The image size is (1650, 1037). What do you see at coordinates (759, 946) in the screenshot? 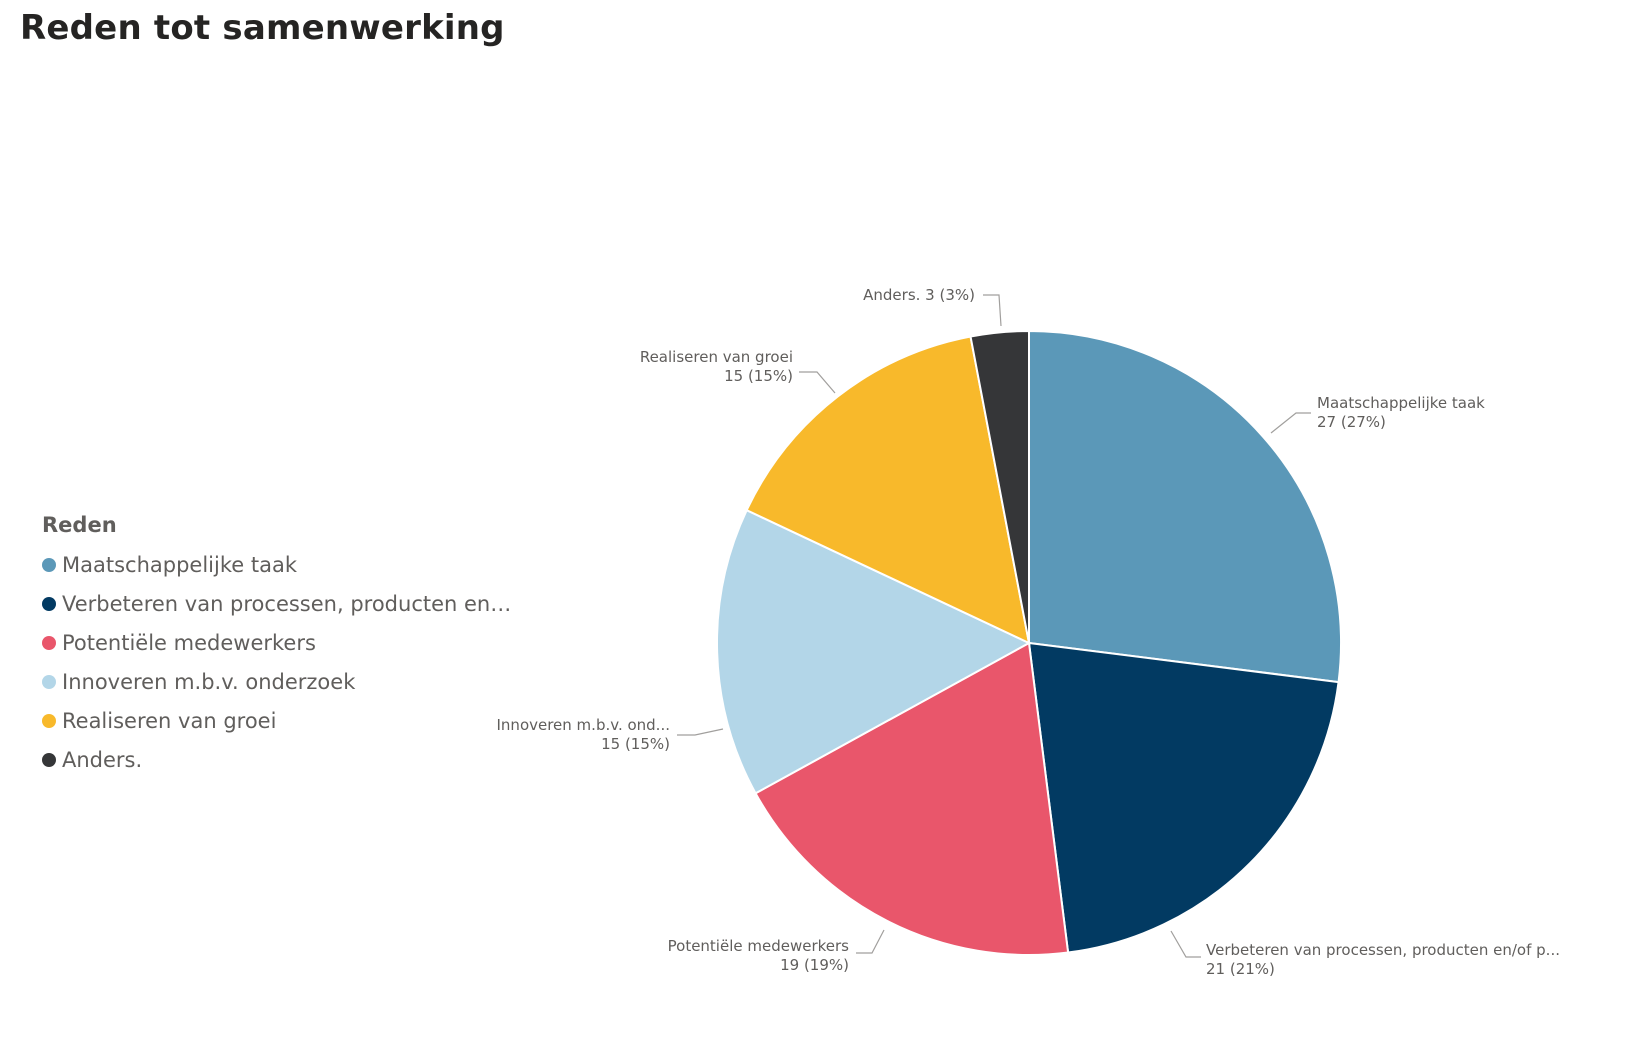
I see `data-label: Potentiële medewerkers` at bounding box center [759, 946].